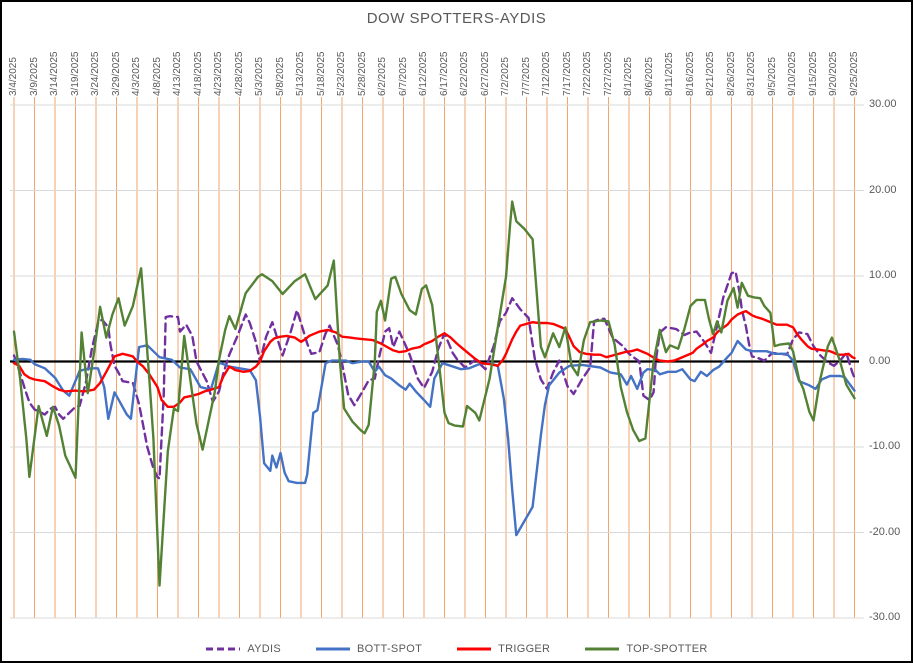 The height and width of the screenshot is (663, 913). I want to click on legend-label-top-spotter: TOP-SPOTTER, so click(667, 649).